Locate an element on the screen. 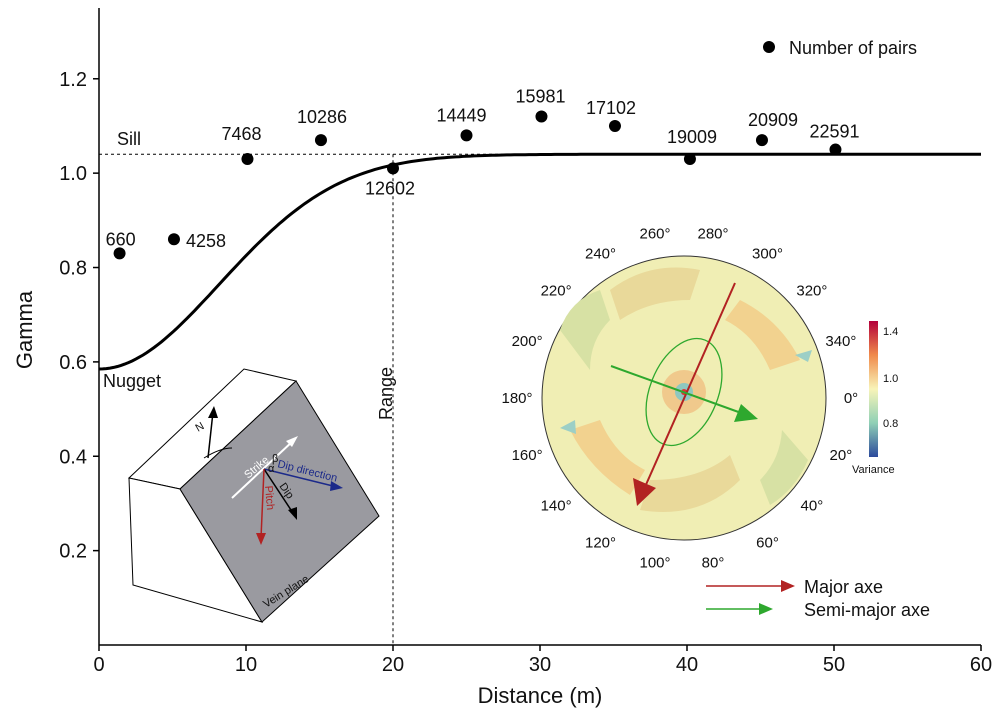  sill-label: Sill is located at coordinates (129, 139).